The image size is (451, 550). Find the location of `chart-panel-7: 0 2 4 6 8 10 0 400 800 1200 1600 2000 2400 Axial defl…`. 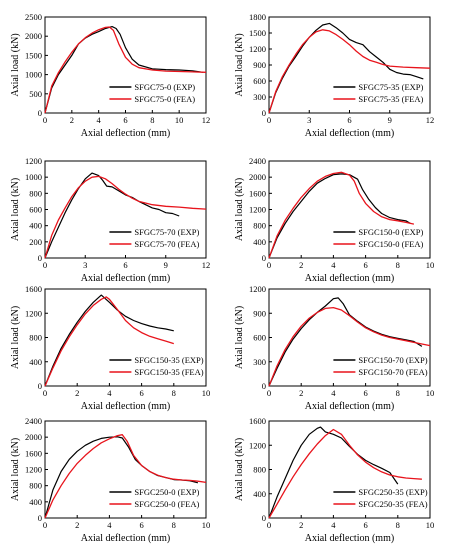

chart-panel-7: 0 2 4 6 8 10 0 400 800 1200 1600 2000 2400 Axial defl… is located at coordinates (110, 480).